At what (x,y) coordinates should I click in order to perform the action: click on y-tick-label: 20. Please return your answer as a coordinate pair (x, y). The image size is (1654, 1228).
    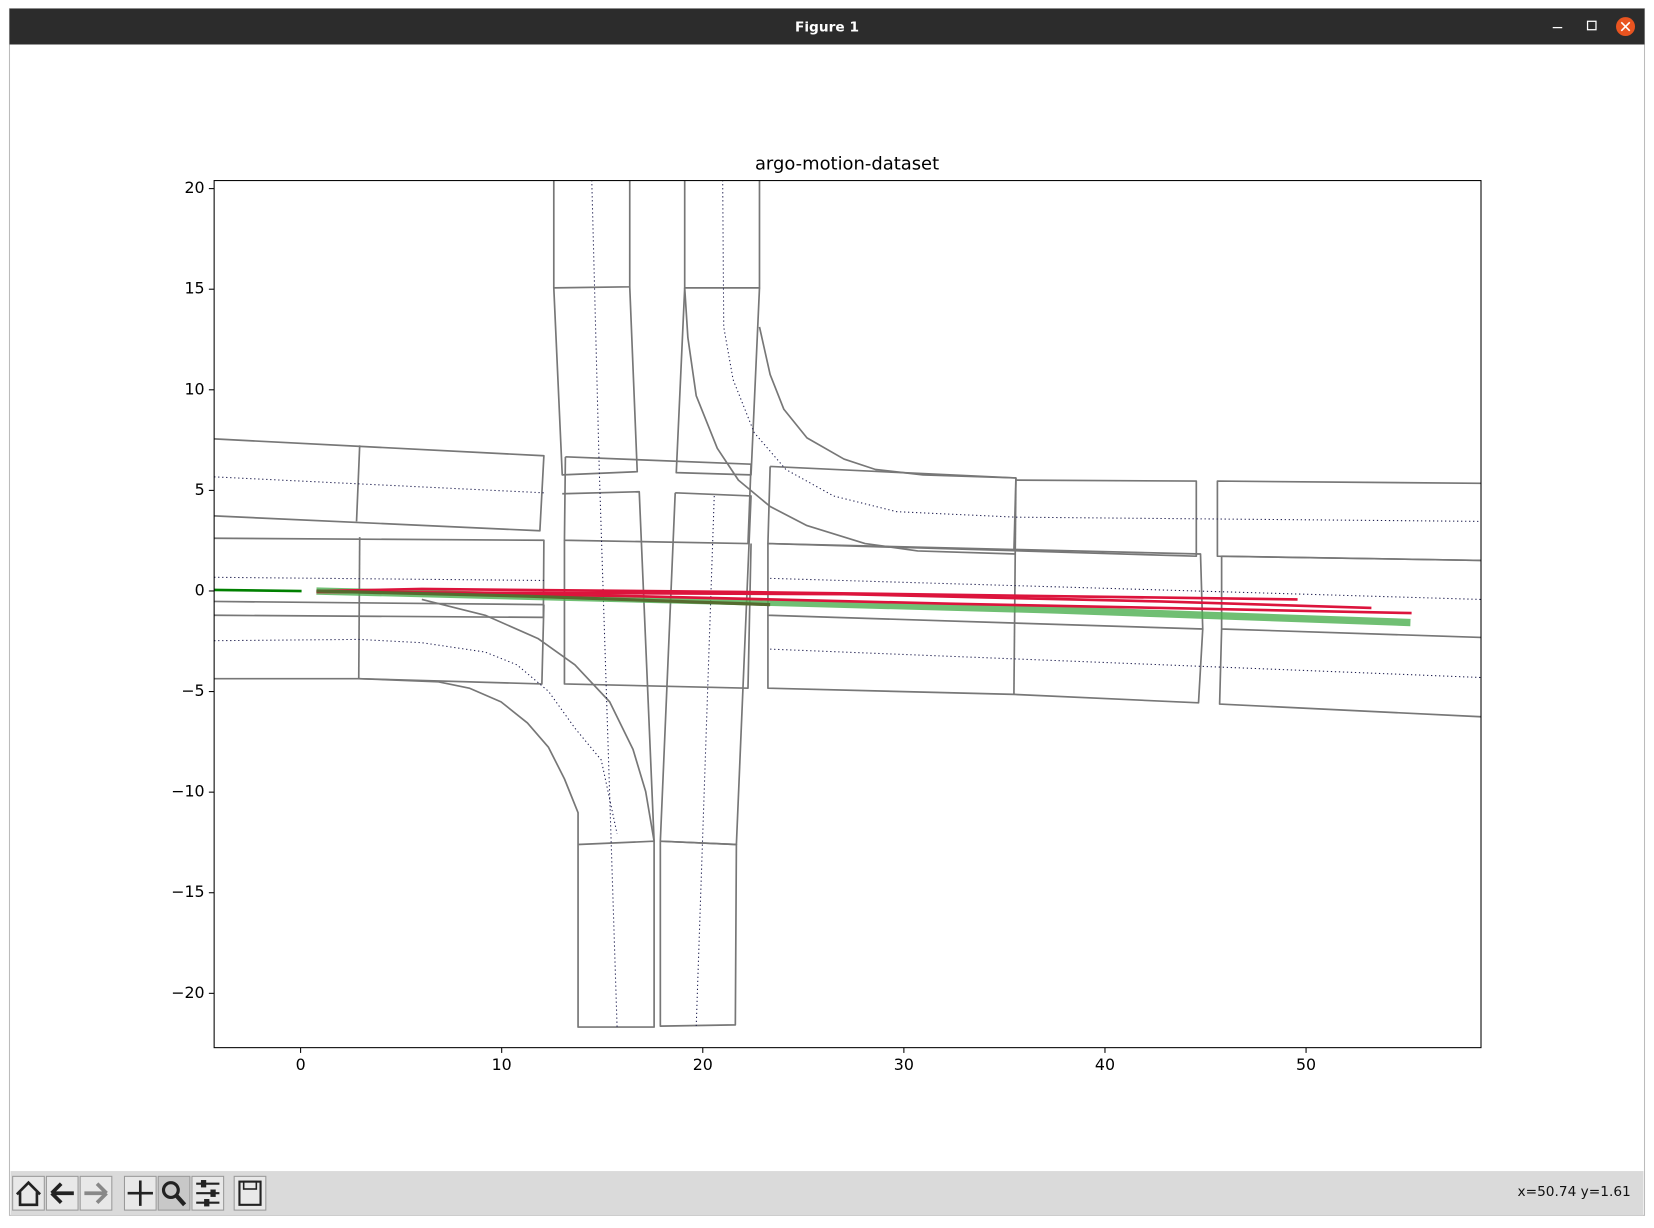
    Looking at the image, I should click on (195, 187).